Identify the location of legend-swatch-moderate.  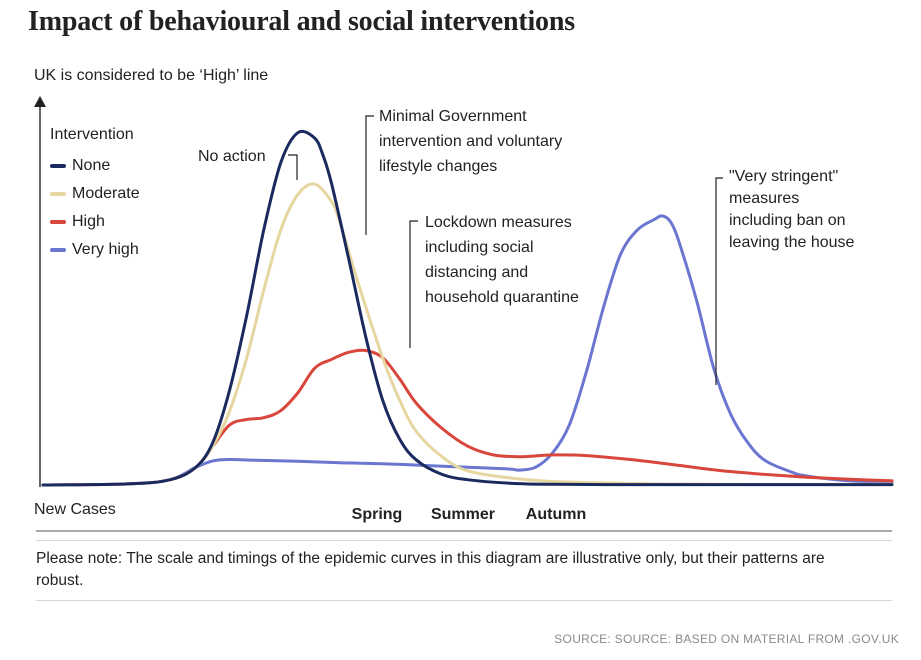
(58, 194).